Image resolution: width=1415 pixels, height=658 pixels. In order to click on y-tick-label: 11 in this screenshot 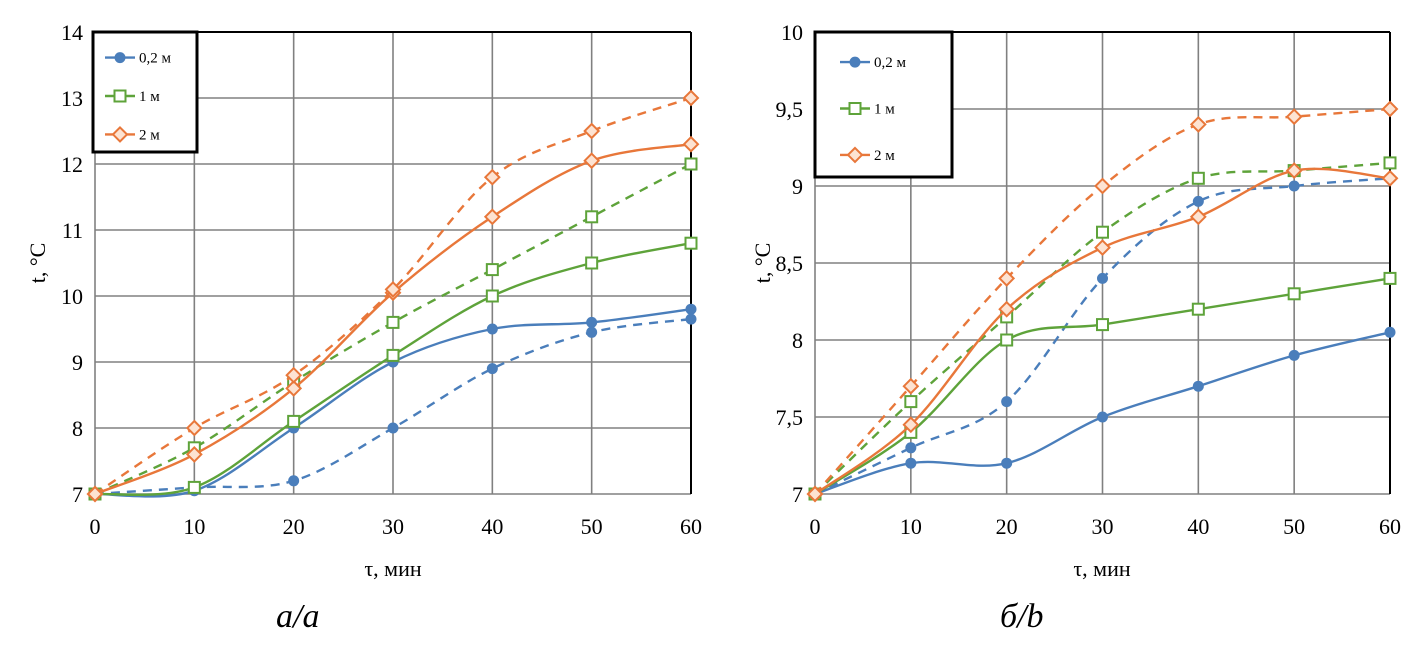, I will do `click(72, 230)`.